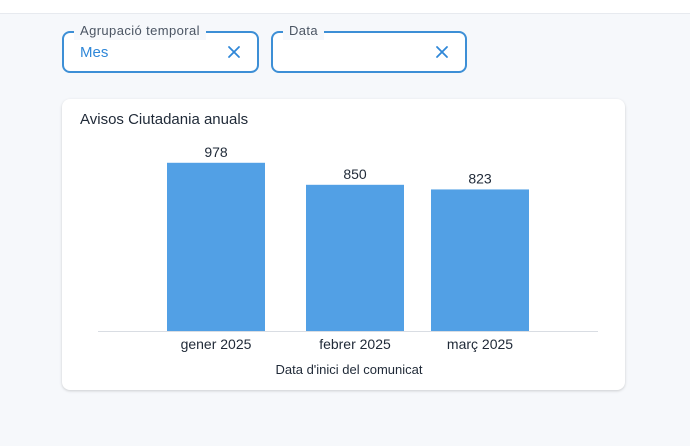  I want to click on data-label: Data, so click(304, 31).